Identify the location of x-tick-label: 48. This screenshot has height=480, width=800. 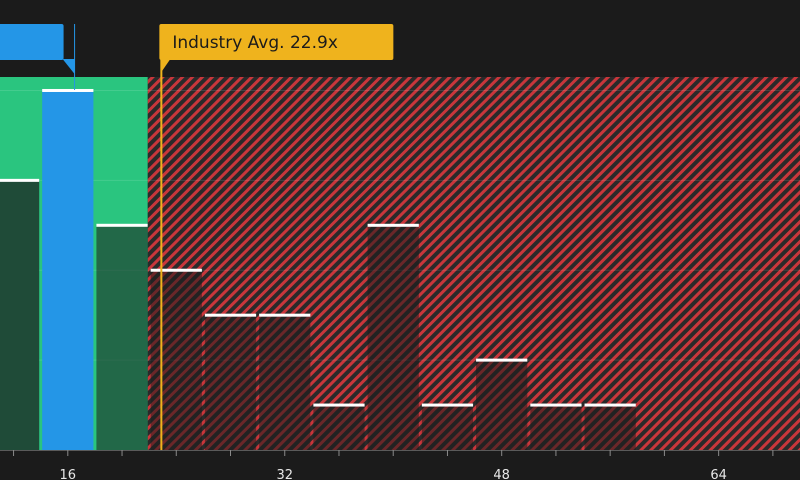
(501, 474).